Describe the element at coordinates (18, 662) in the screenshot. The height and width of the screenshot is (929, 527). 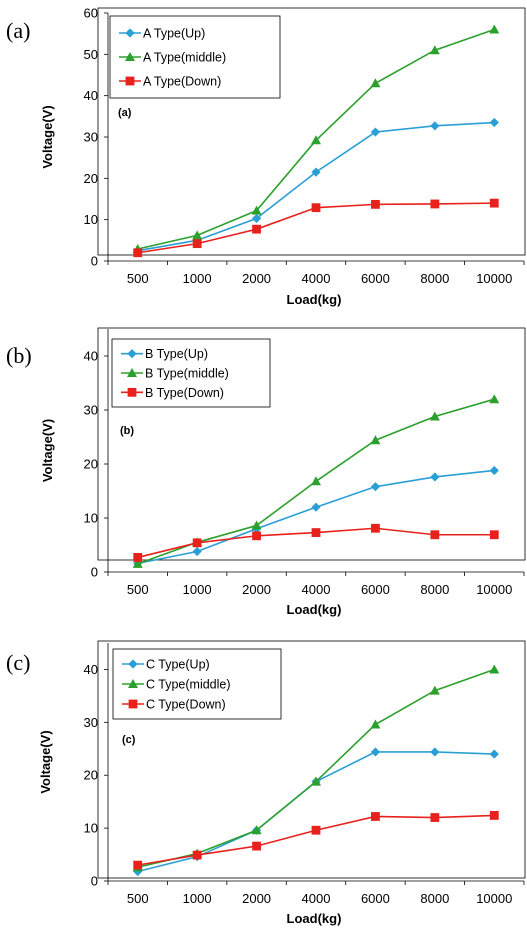
I see `panel-label: (c)` at that location.